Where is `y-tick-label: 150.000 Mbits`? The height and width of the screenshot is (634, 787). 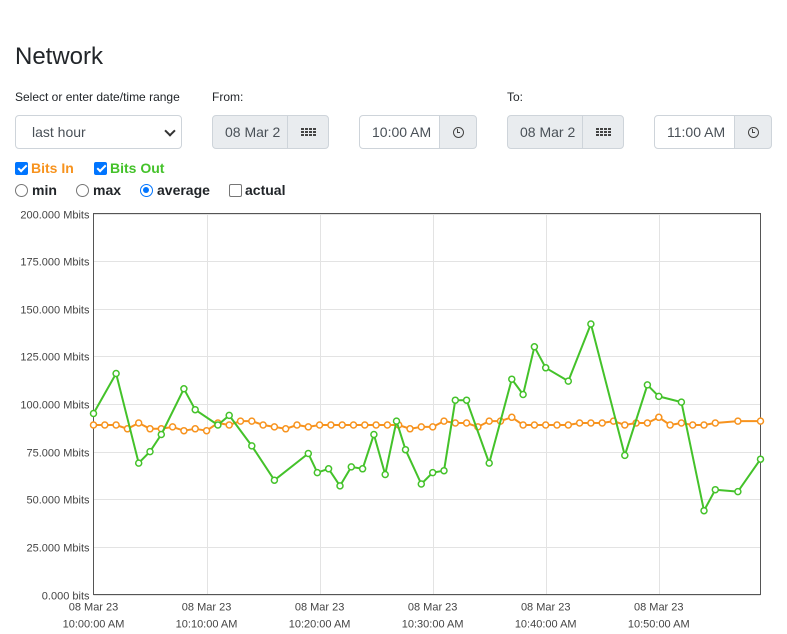 y-tick-label: 150.000 Mbits is located at coordinates (55, 311).